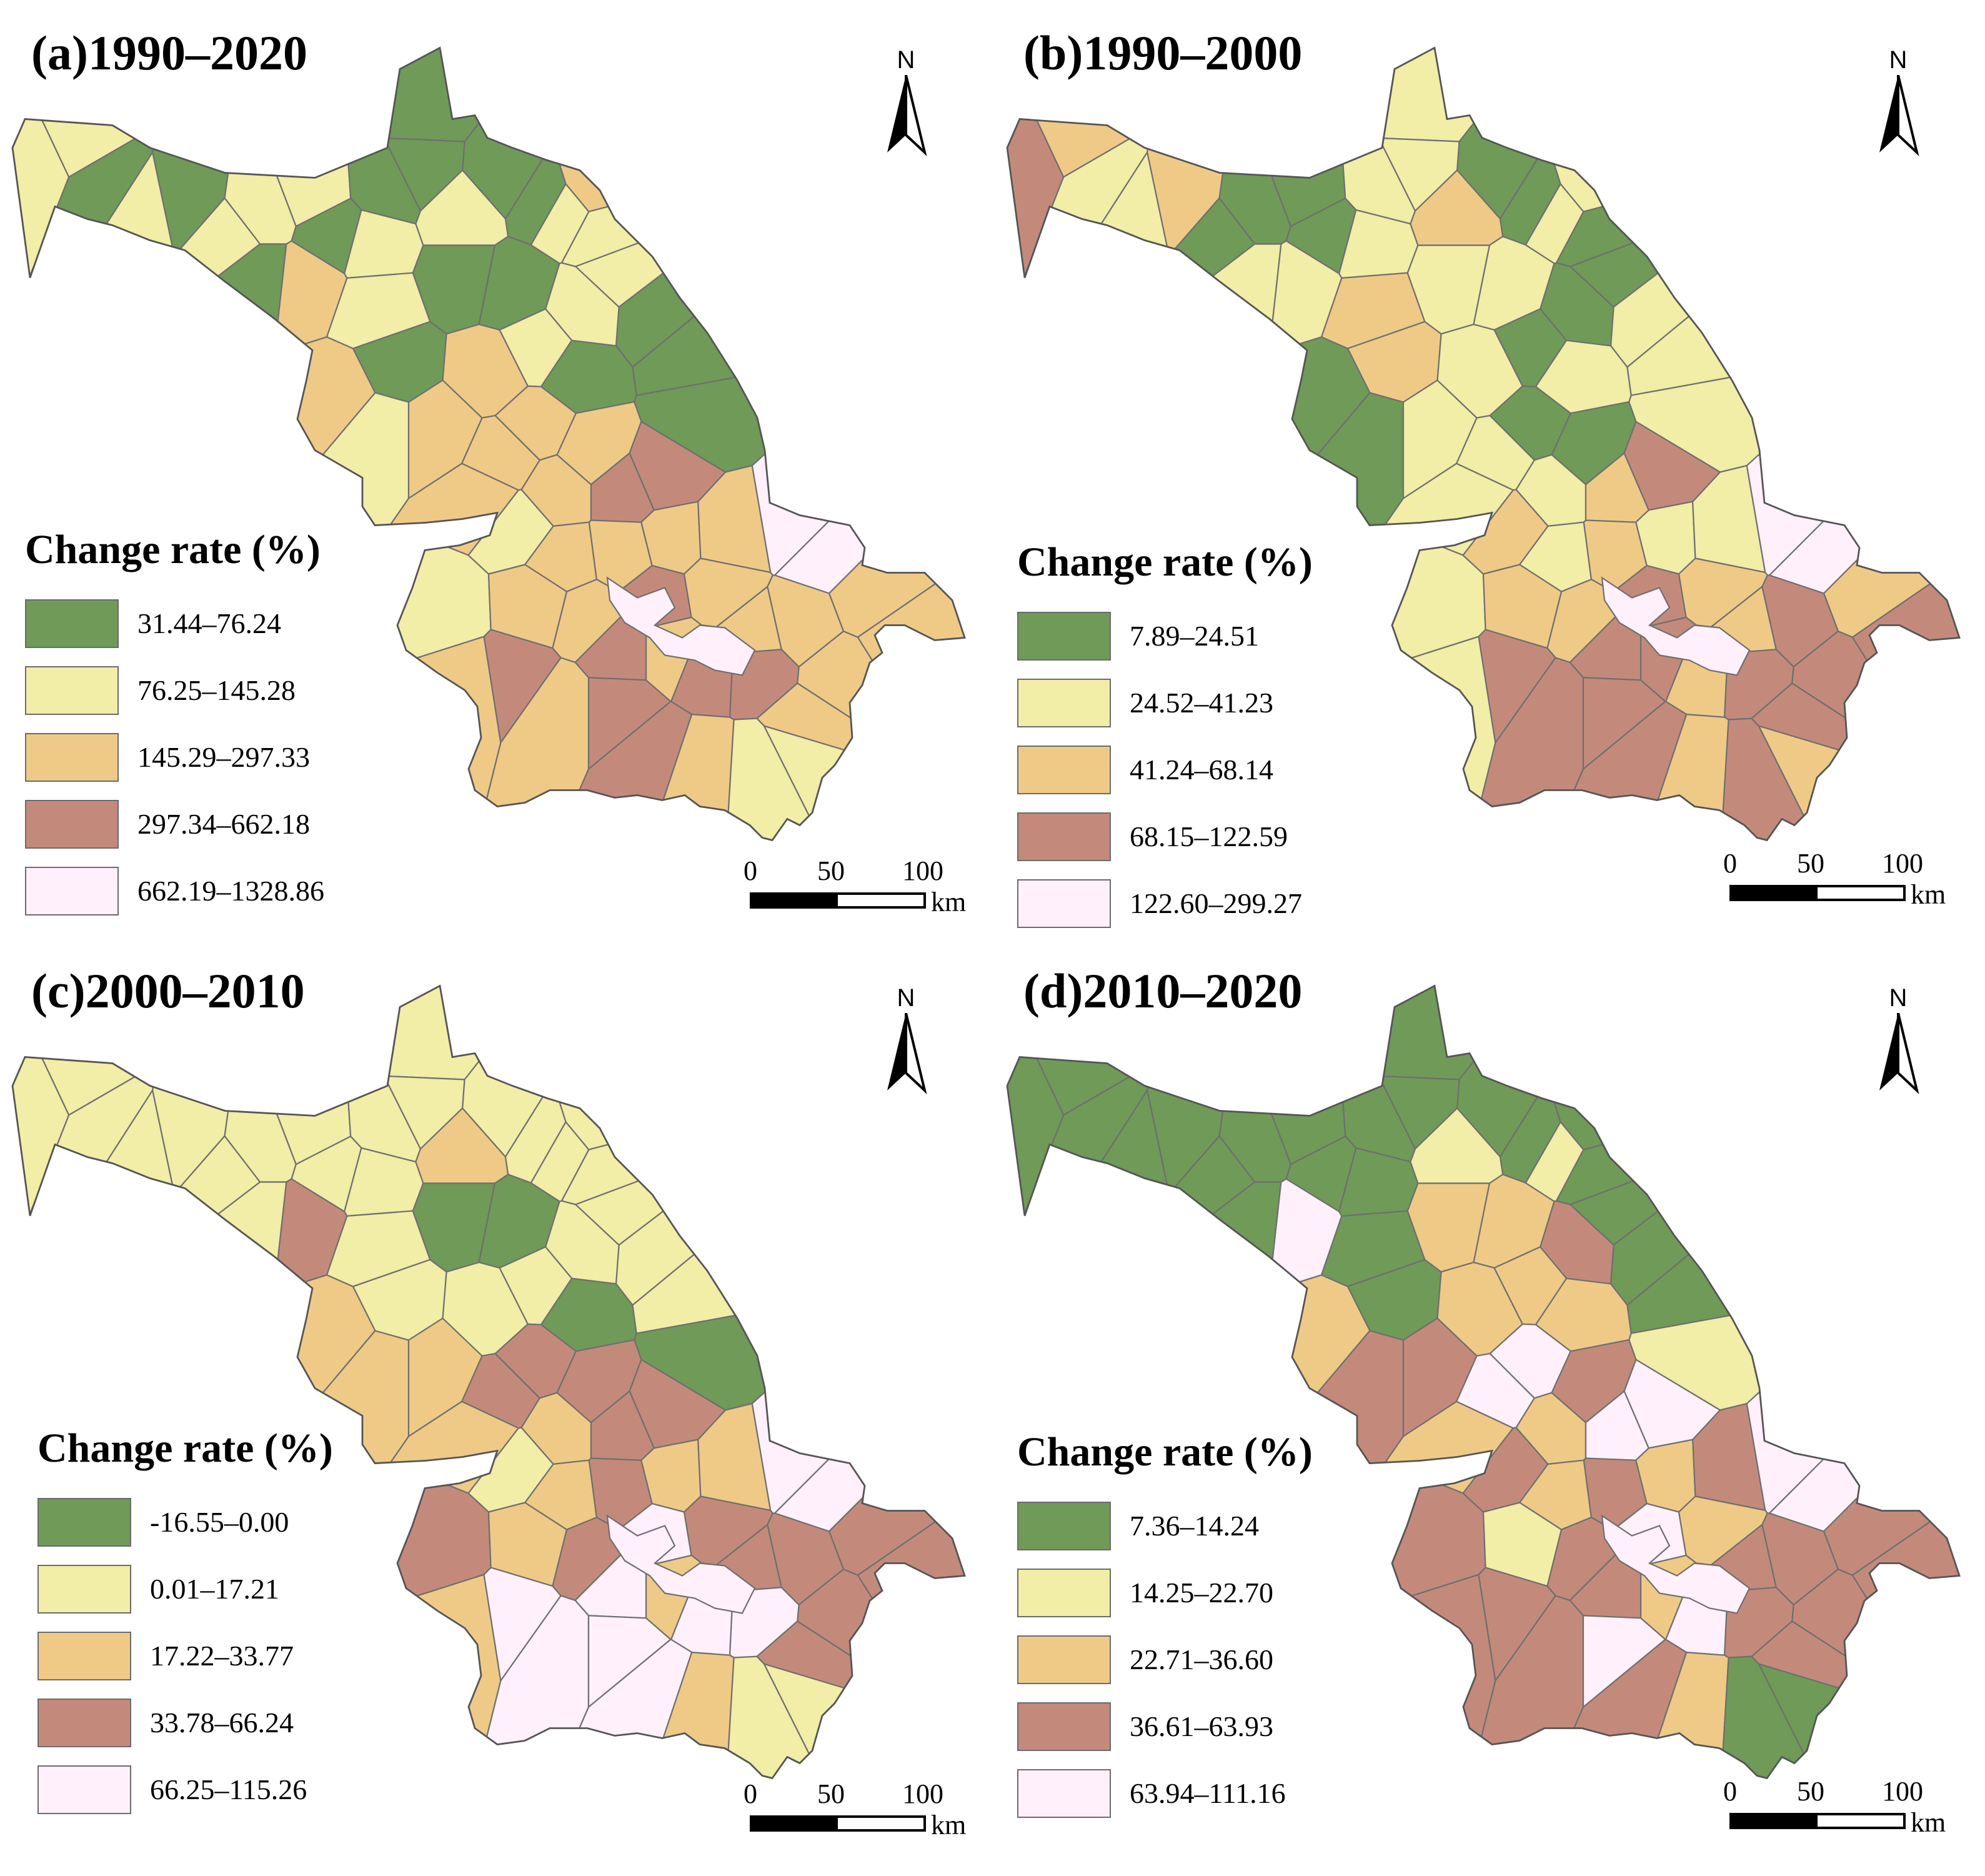 Image resolution: width=1985 pixels, height=1876 pixels. Describe the element at coordinates (1209, 836) in the screenshot. I see `legend-label: 68.15–122.59` at that location.